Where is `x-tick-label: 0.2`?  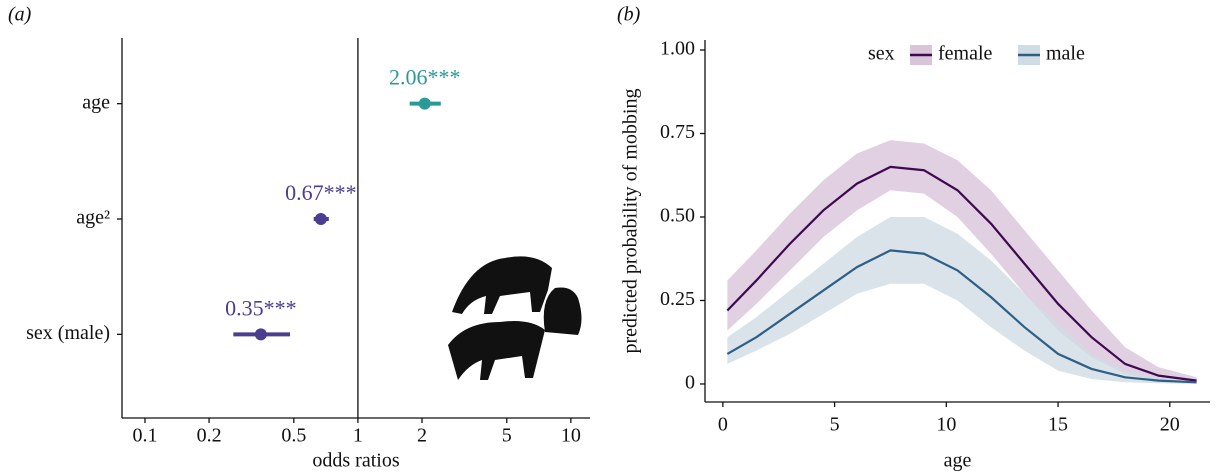
x-tick-label: 0.2 is located at coordinates (209, 436).